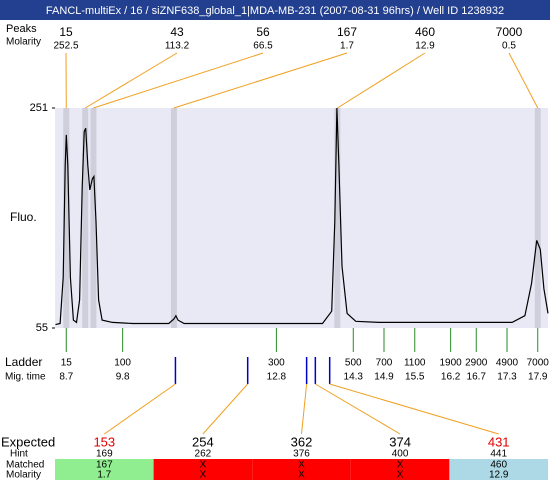 Image resolution: width=550 pixels, height=485 pixels. Describe the element at coordinates (28, 441) in the screenshot. I see `expected-label: Expected` at that location.